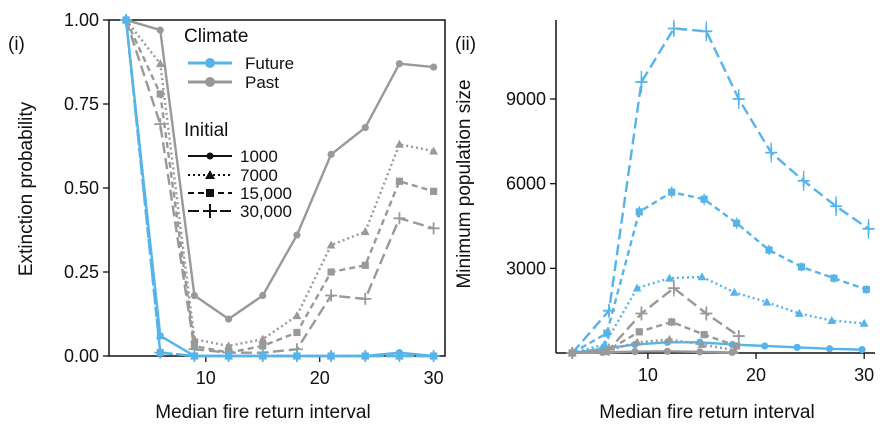 This screenshot has width=880, height=424. Describe the element at coordinates (81, 272) in the screenshot. I see `panel-i-y-tick-label: 0.25` at that location.